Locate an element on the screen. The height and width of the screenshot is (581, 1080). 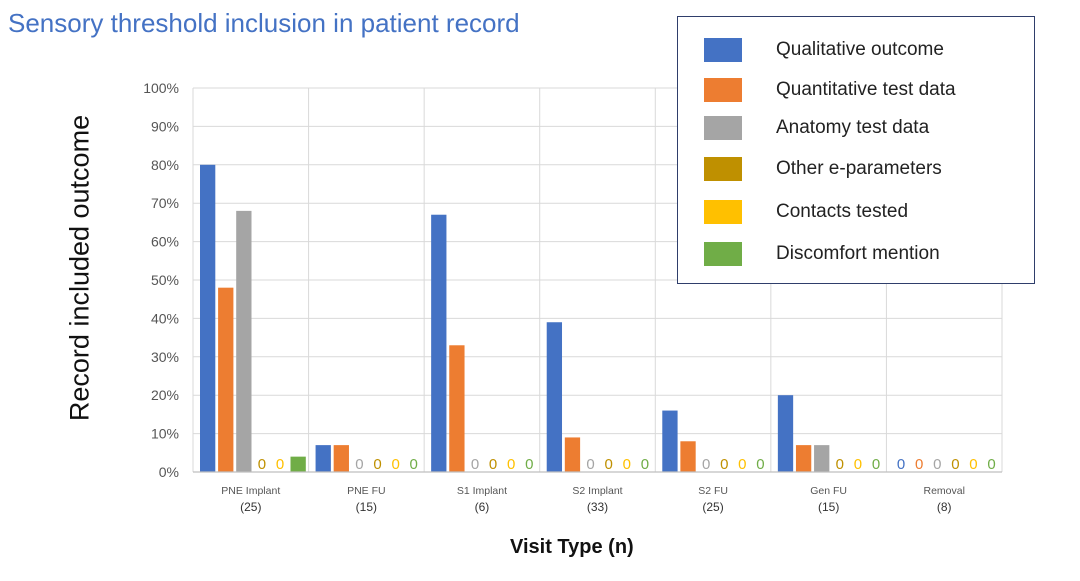
legend-item-discomfort: Discomfort mention is located at coordinates (822, 254).